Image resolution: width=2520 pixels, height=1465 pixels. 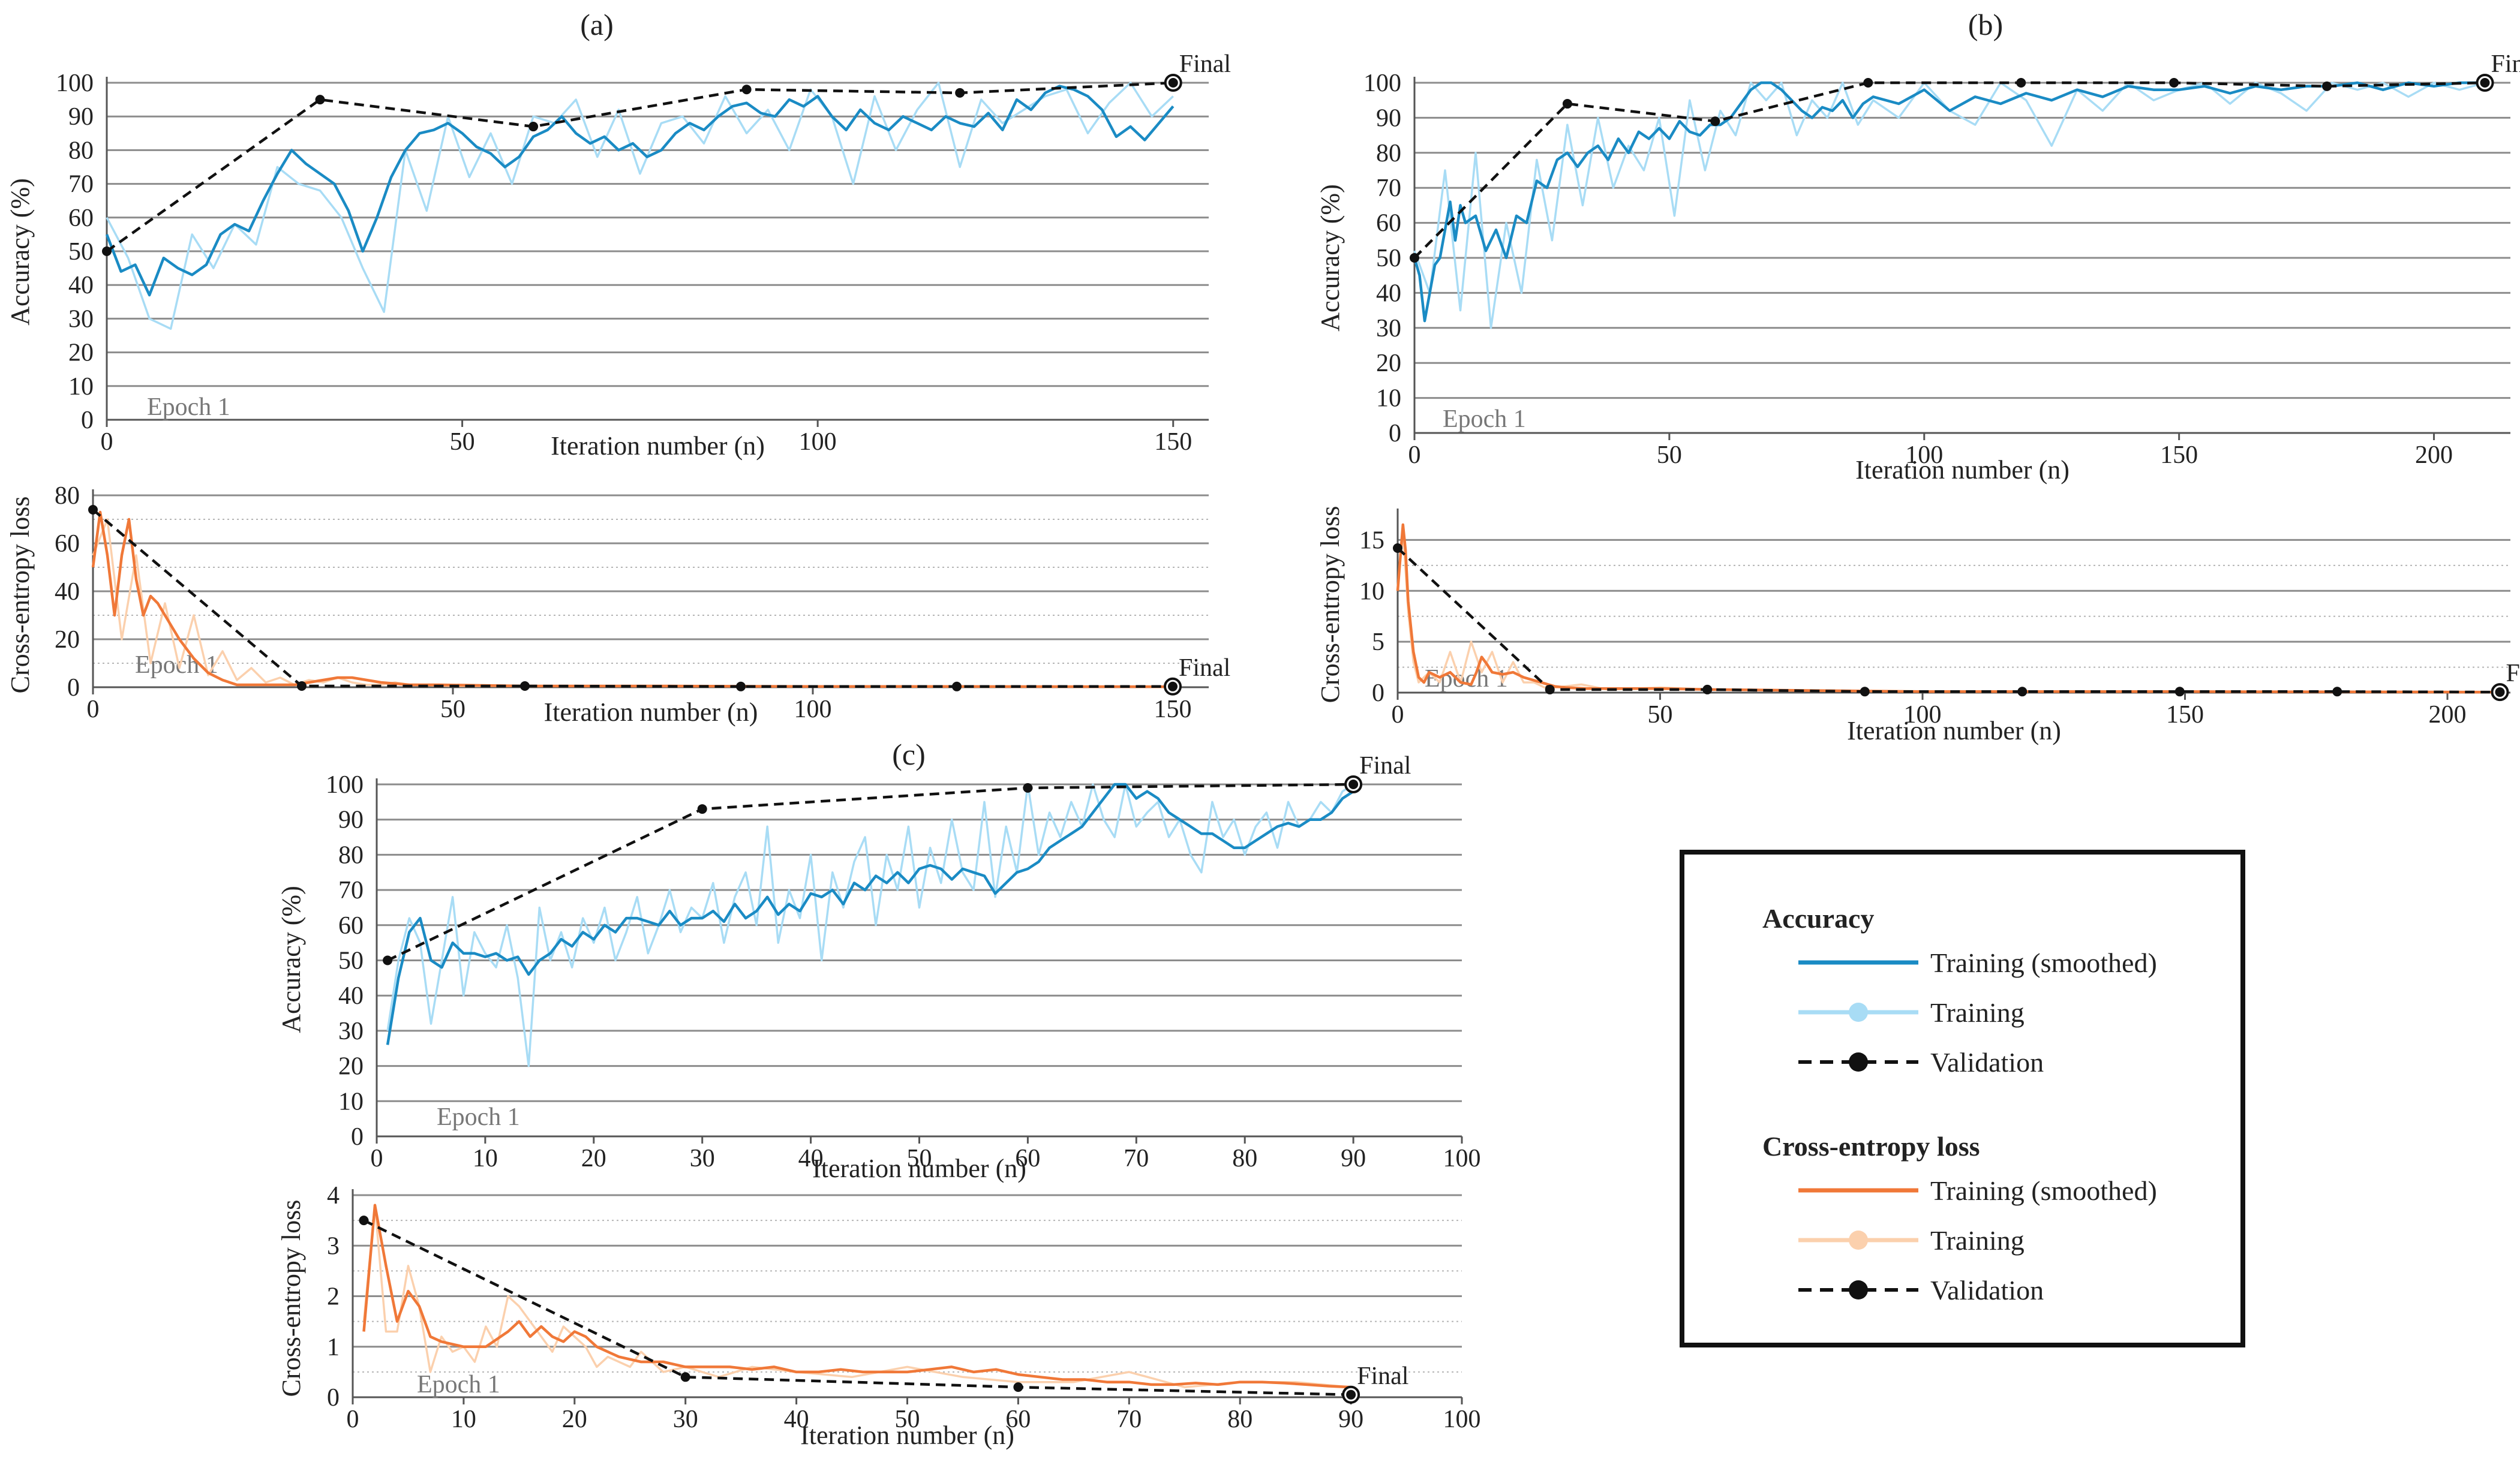 What do you see at coordinates (333, 1297) in the screenshot?
I see `y-tick-label: 2` at bounding box center [333, 1297].